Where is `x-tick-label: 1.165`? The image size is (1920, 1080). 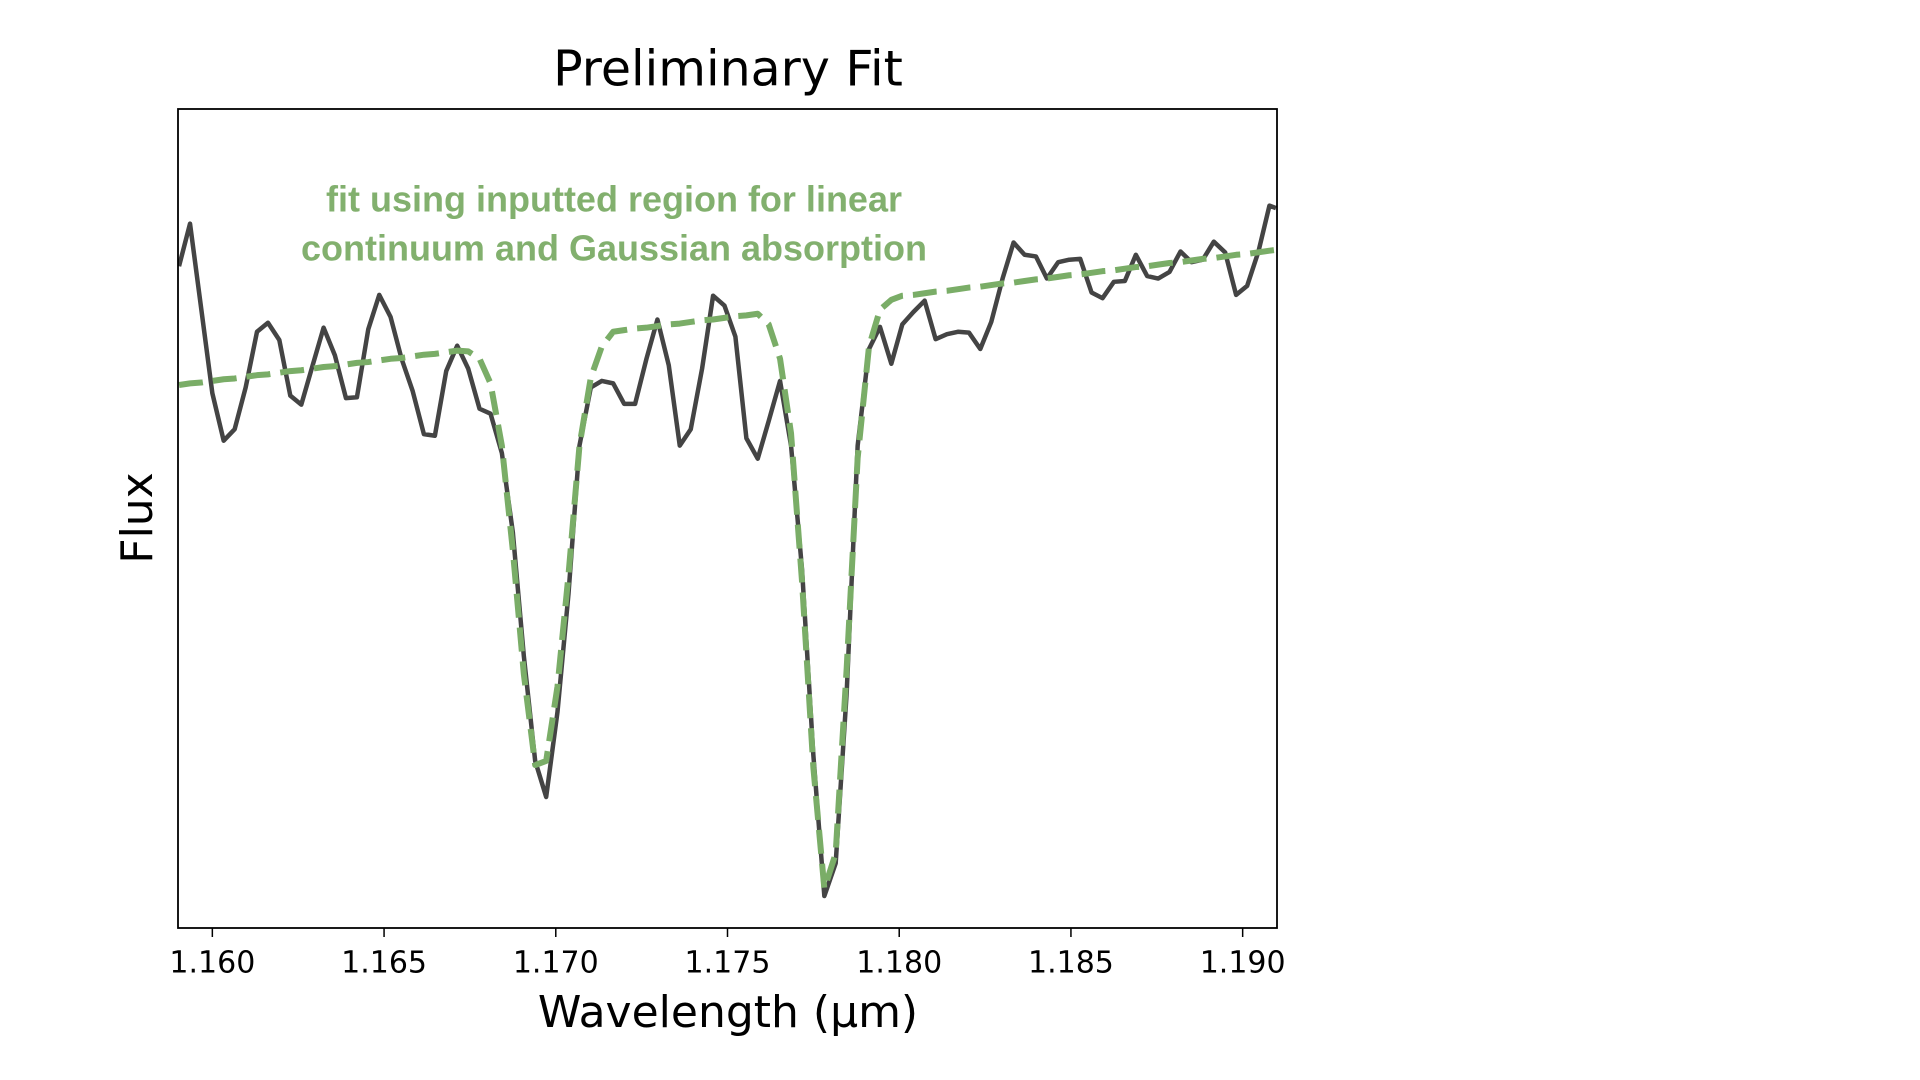
x-tick-label: 1.165 is located at coordinates (384, 963).